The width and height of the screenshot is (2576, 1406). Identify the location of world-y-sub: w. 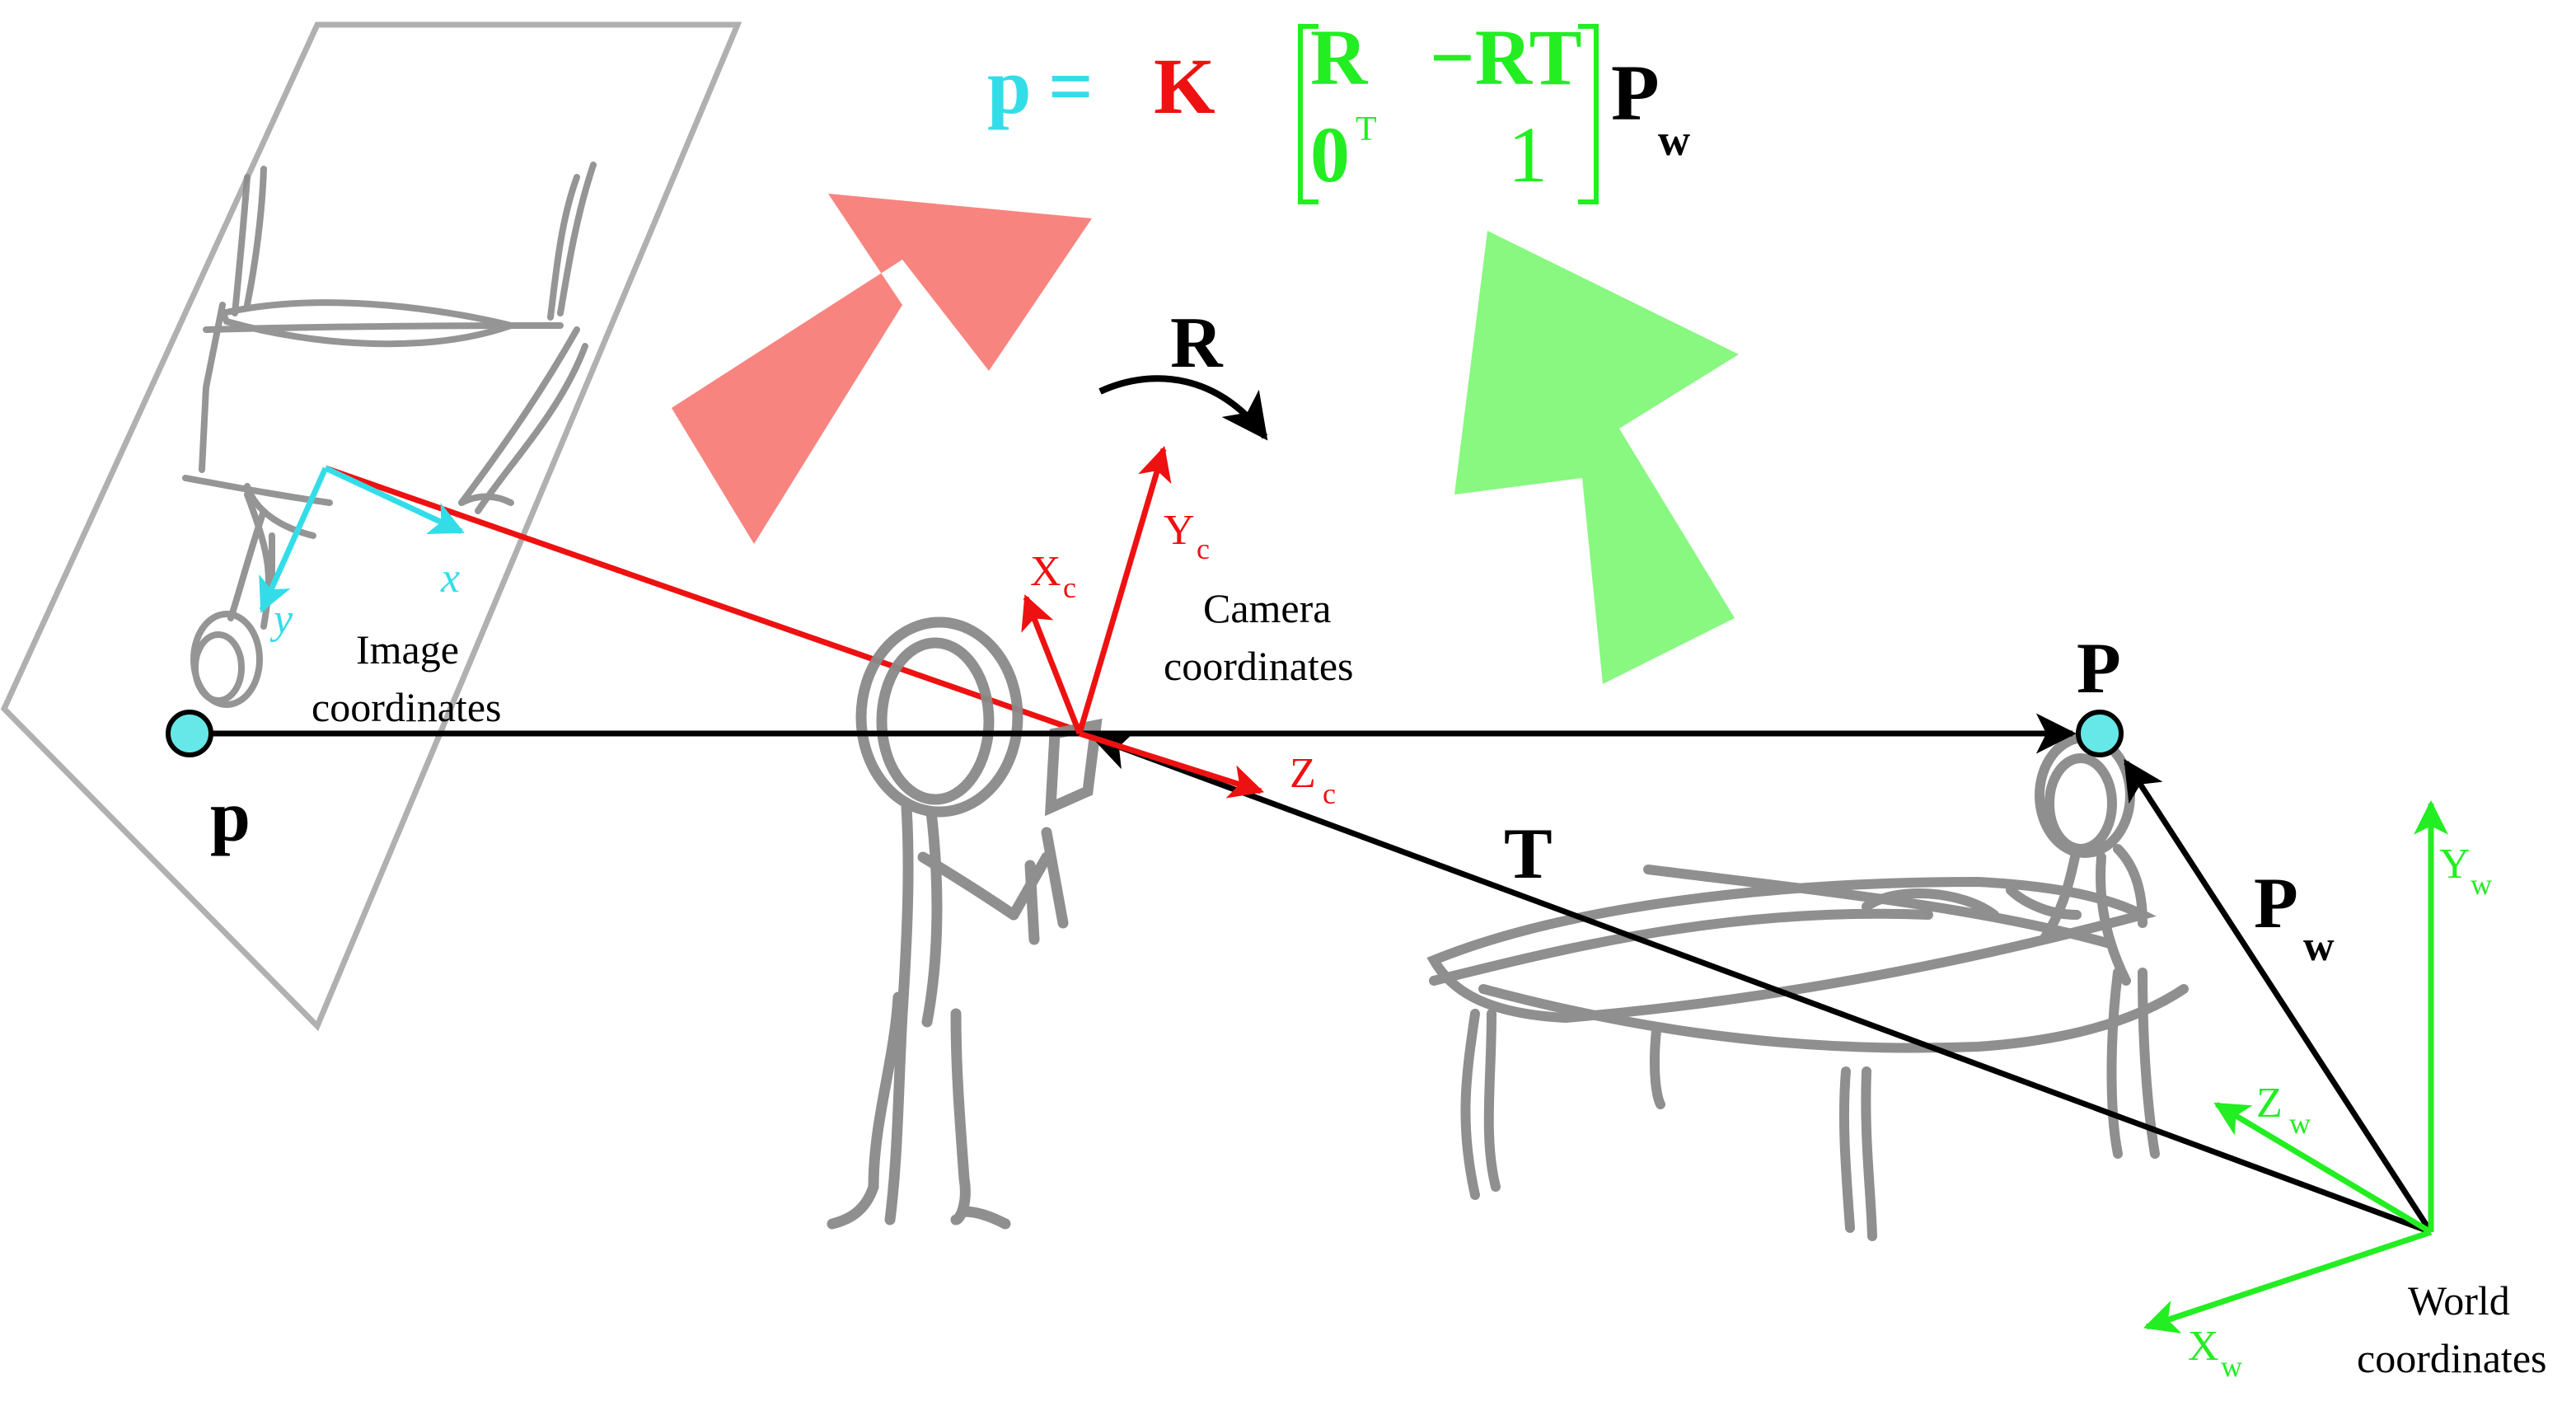
(2481, 884).